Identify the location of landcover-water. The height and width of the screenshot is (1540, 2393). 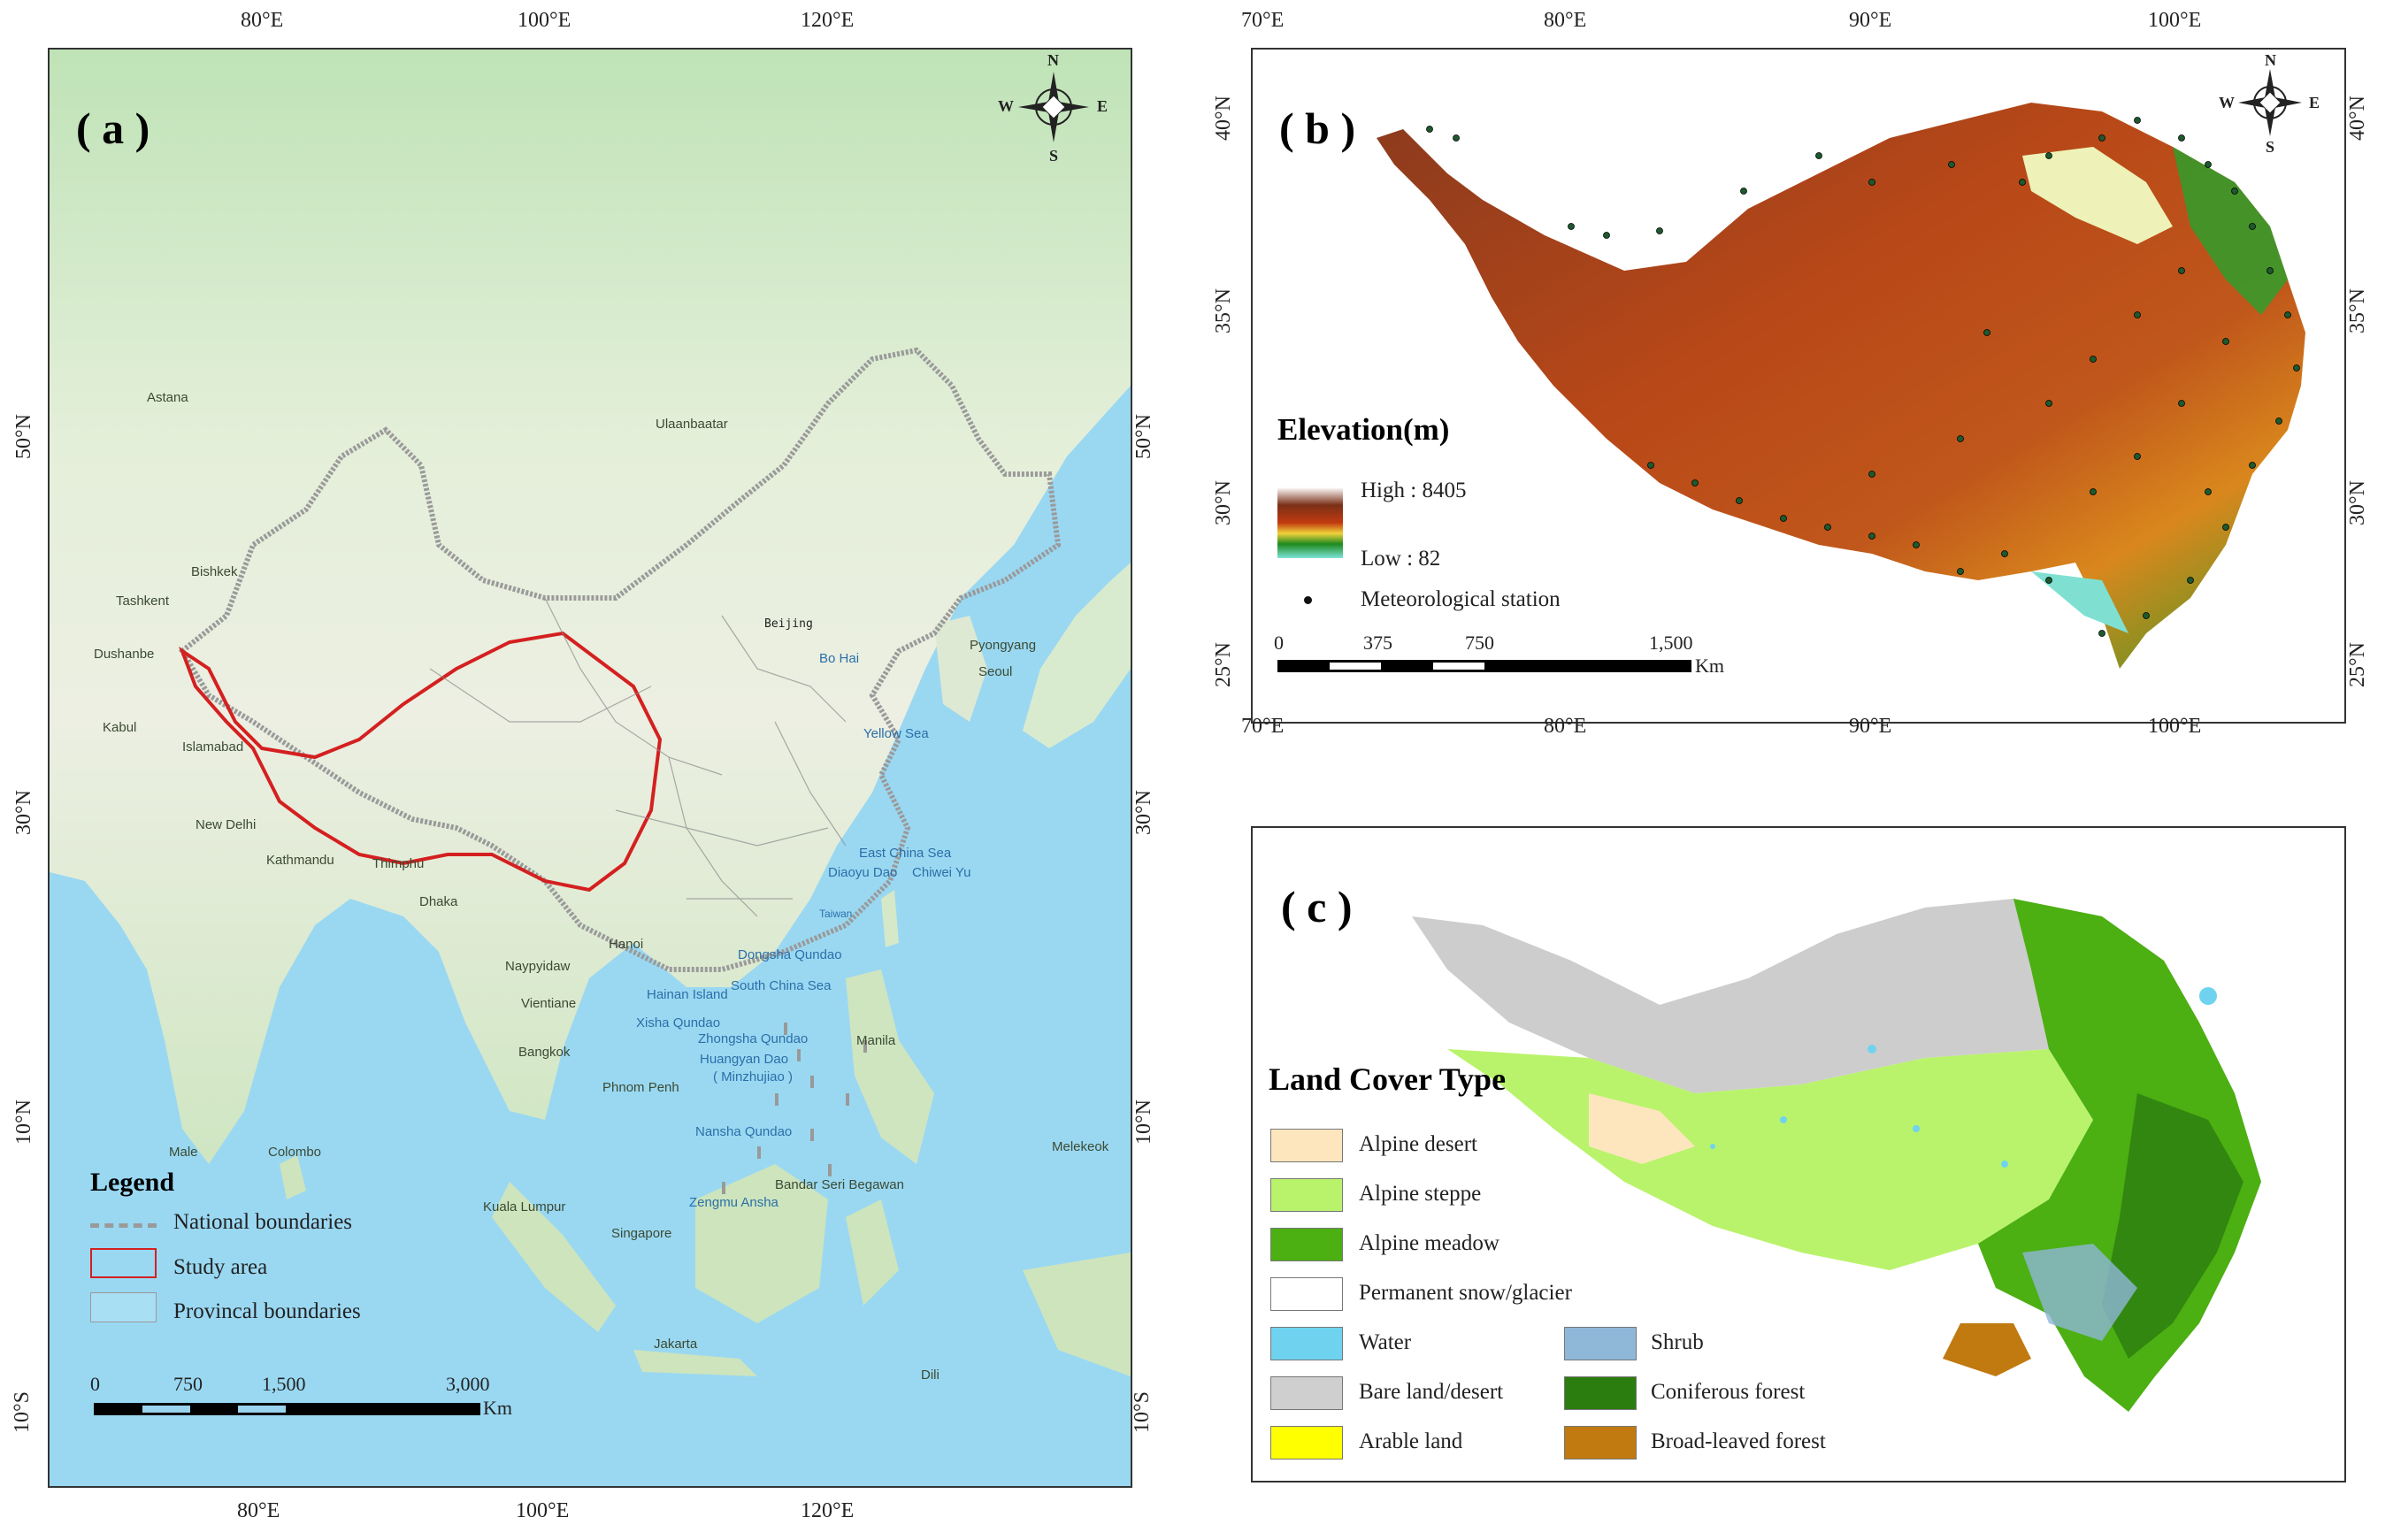
(1964, 1077).